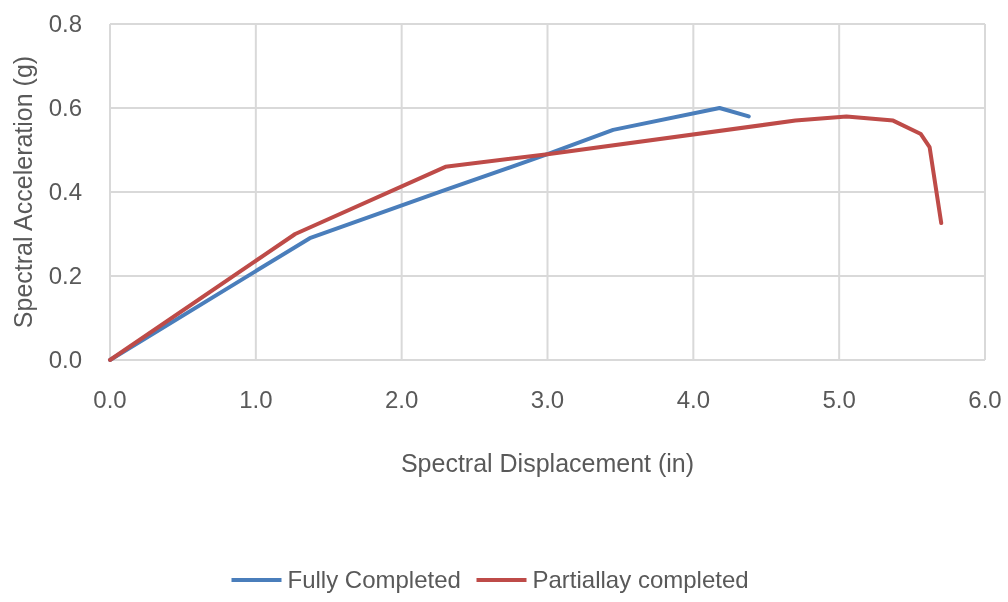 The height and width of the screenshot is (602, 1008). Describe the element at coordinates (65, 24) in the screenshot. I see `y-tick-label: 0.8` at that location.